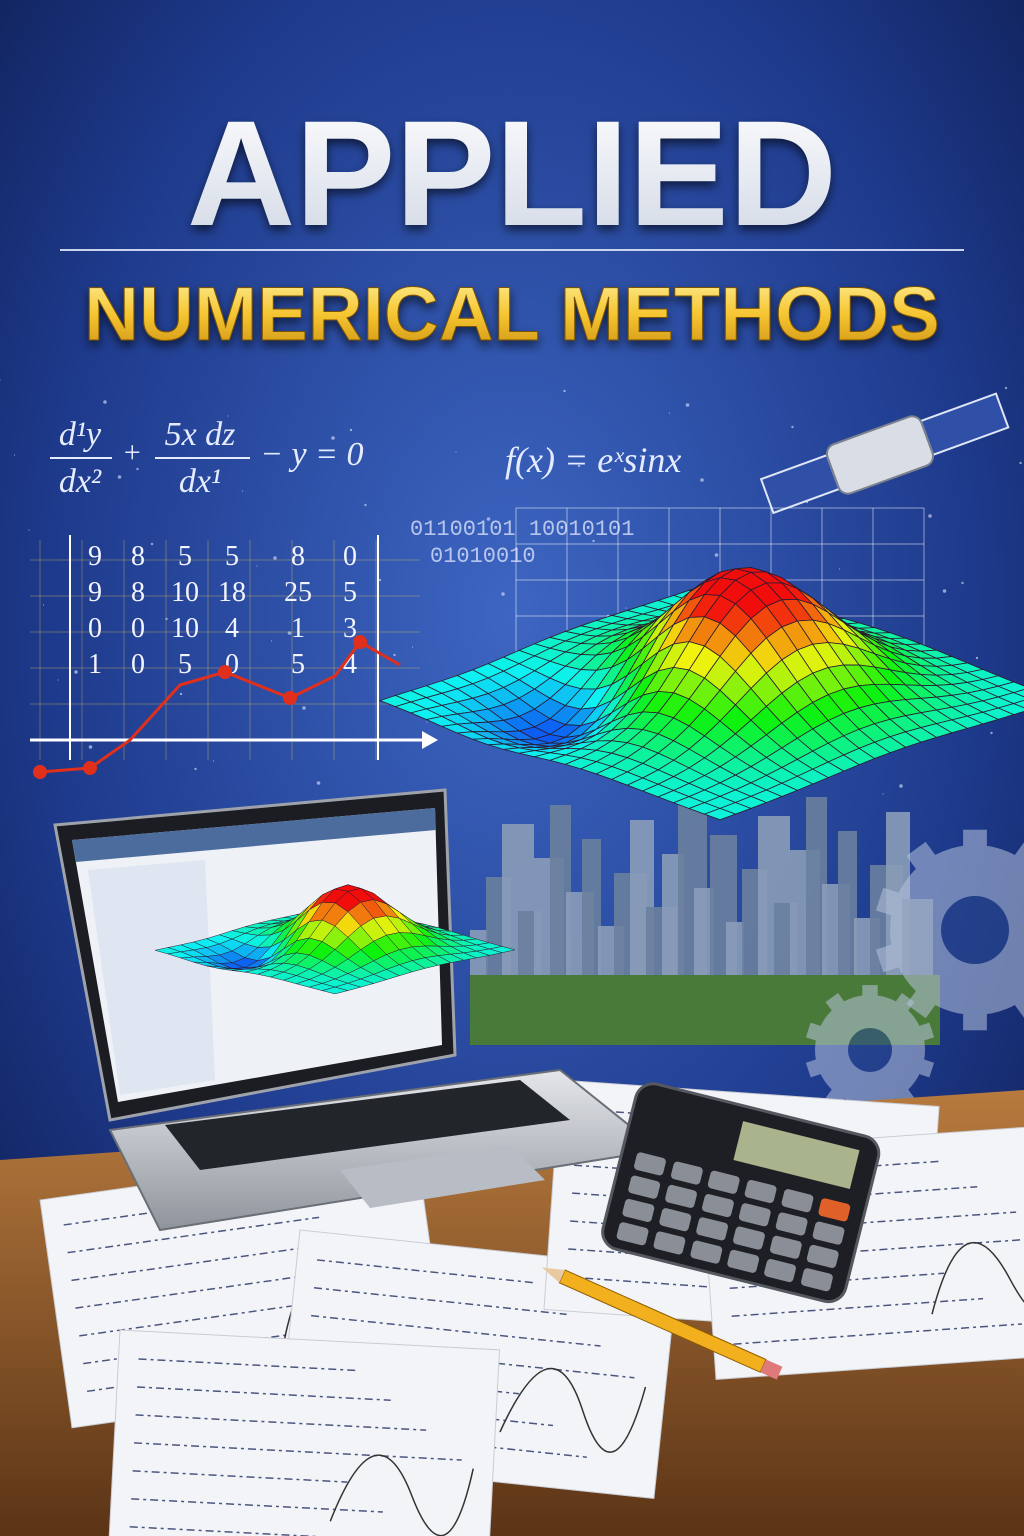  What do you see at coordinates (200, 434) in the screenshot?
I see `equation-part: 5x dz` at bounding box center [200, 434].